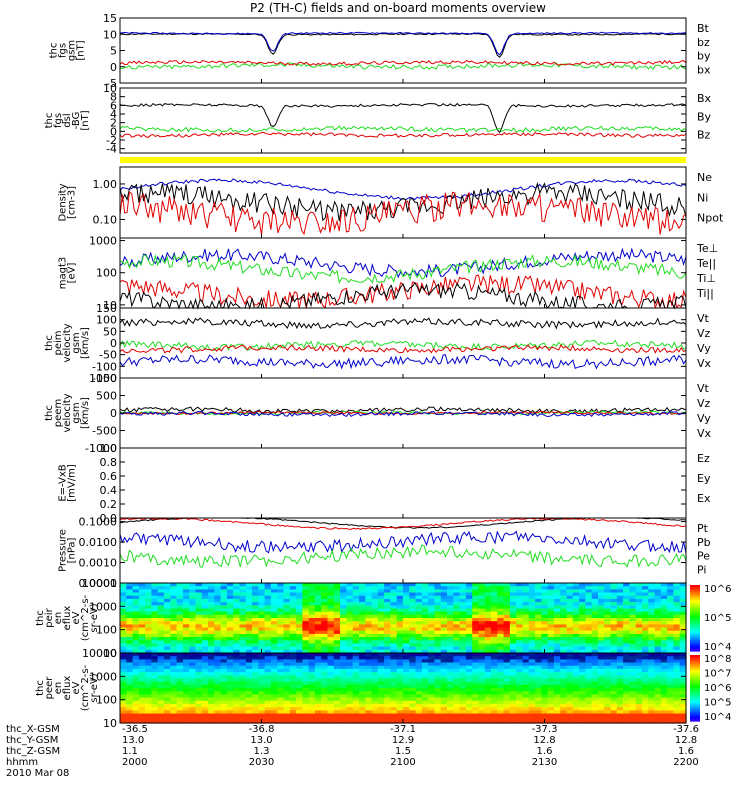  I want to click on colorbar-cell, so click(695, 641).